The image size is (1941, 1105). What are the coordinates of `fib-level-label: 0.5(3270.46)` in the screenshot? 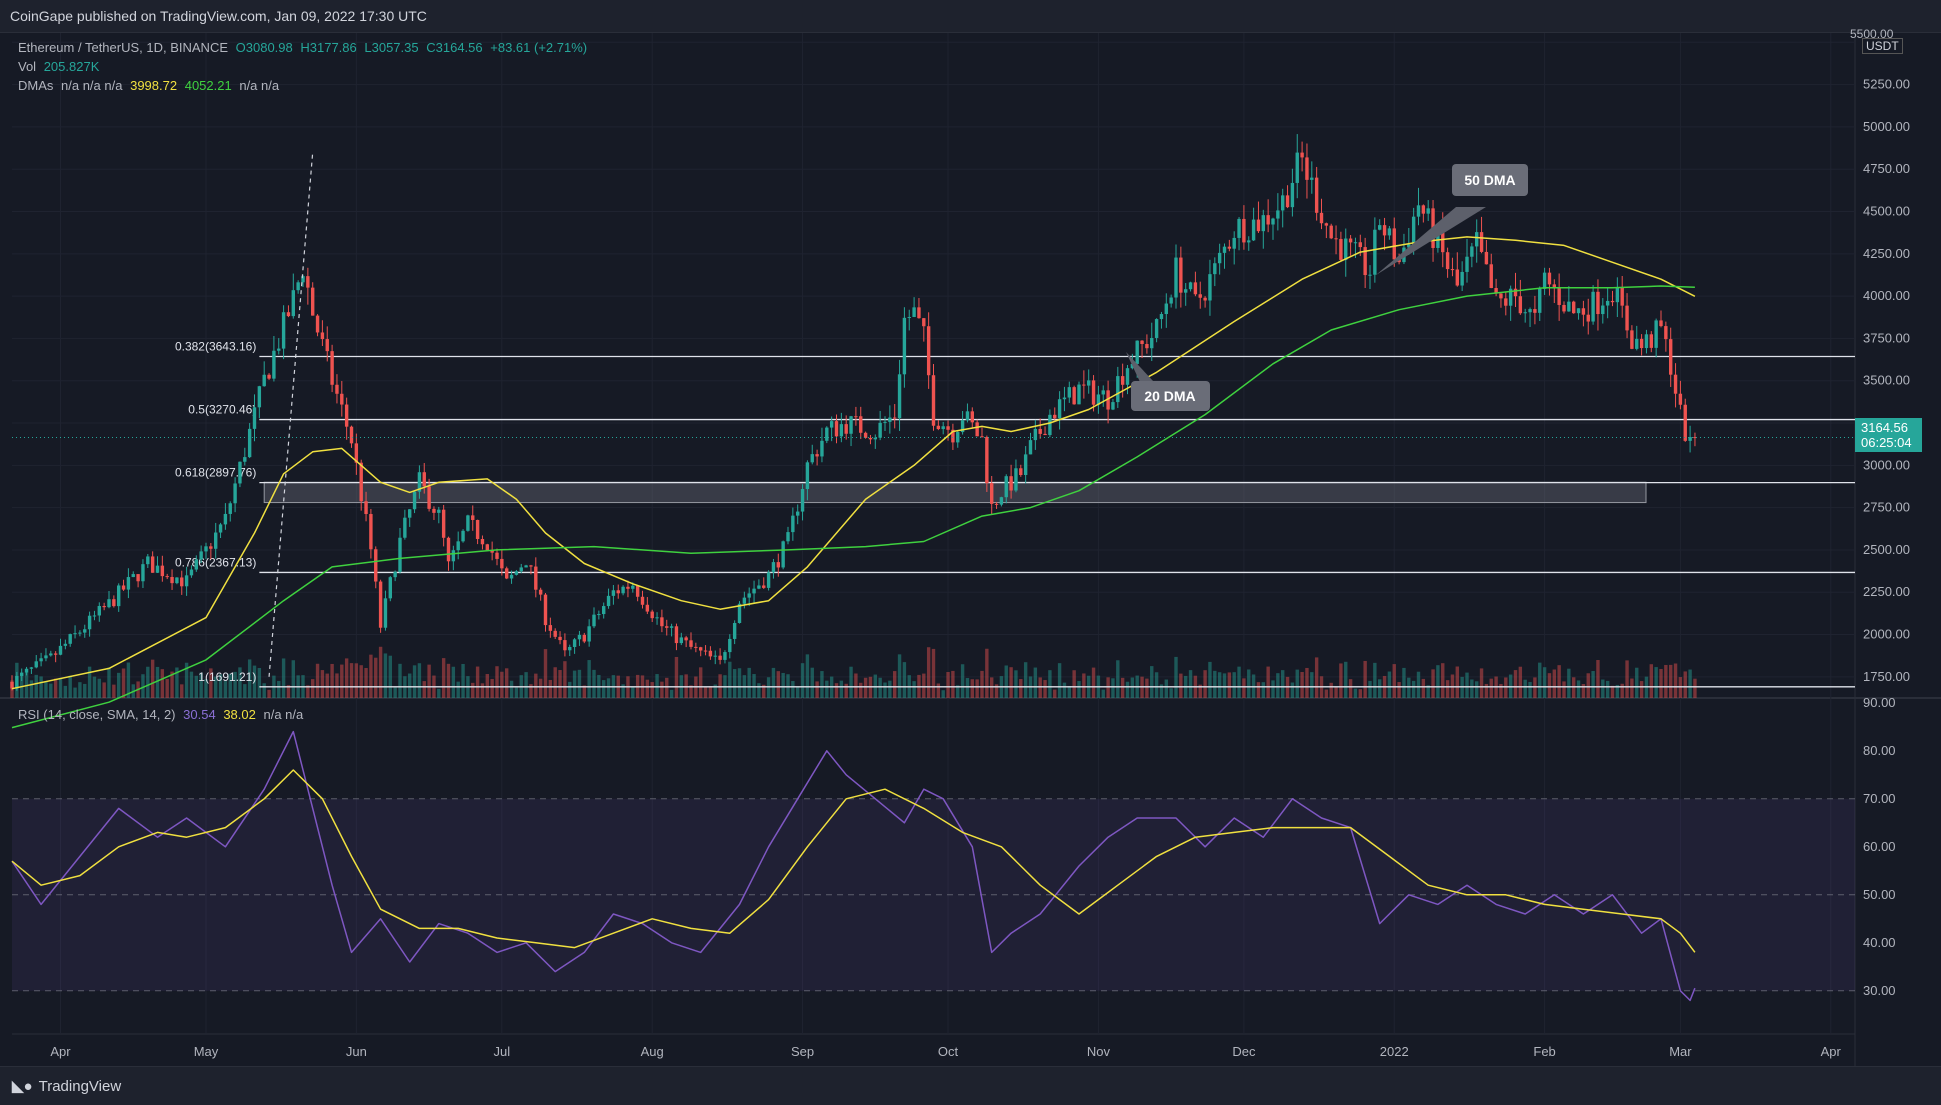 It's located at (222, 410).